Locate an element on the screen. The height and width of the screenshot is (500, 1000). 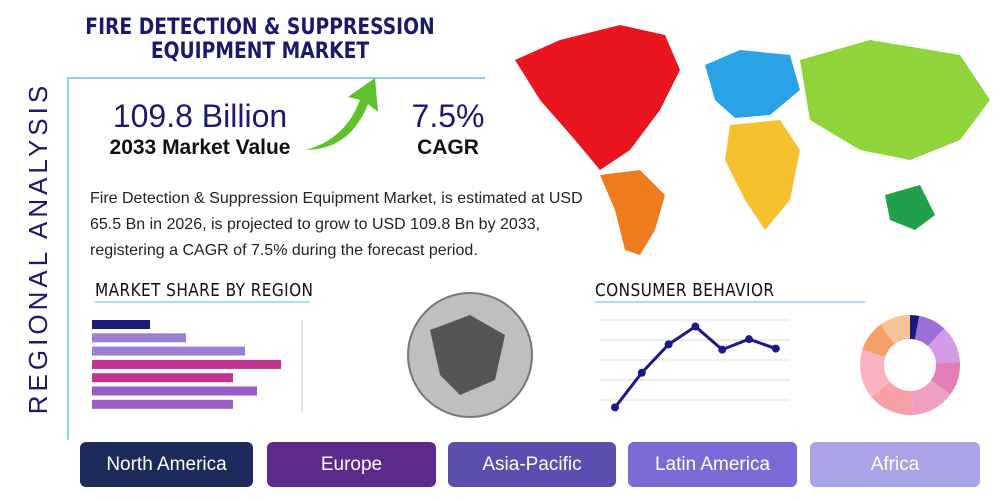
stat-label: 2033 Market Value is located at coordinates (200, 147).